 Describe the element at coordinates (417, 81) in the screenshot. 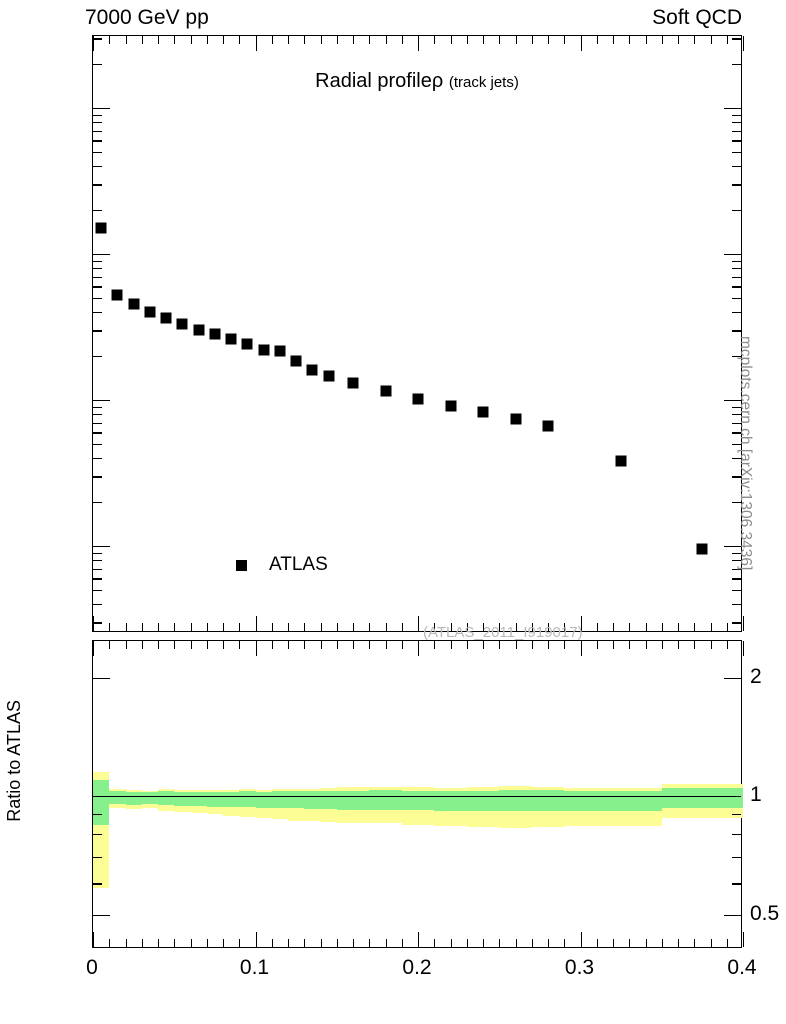

I see `plot-title: Radial profileρ (track jets)` at that location.